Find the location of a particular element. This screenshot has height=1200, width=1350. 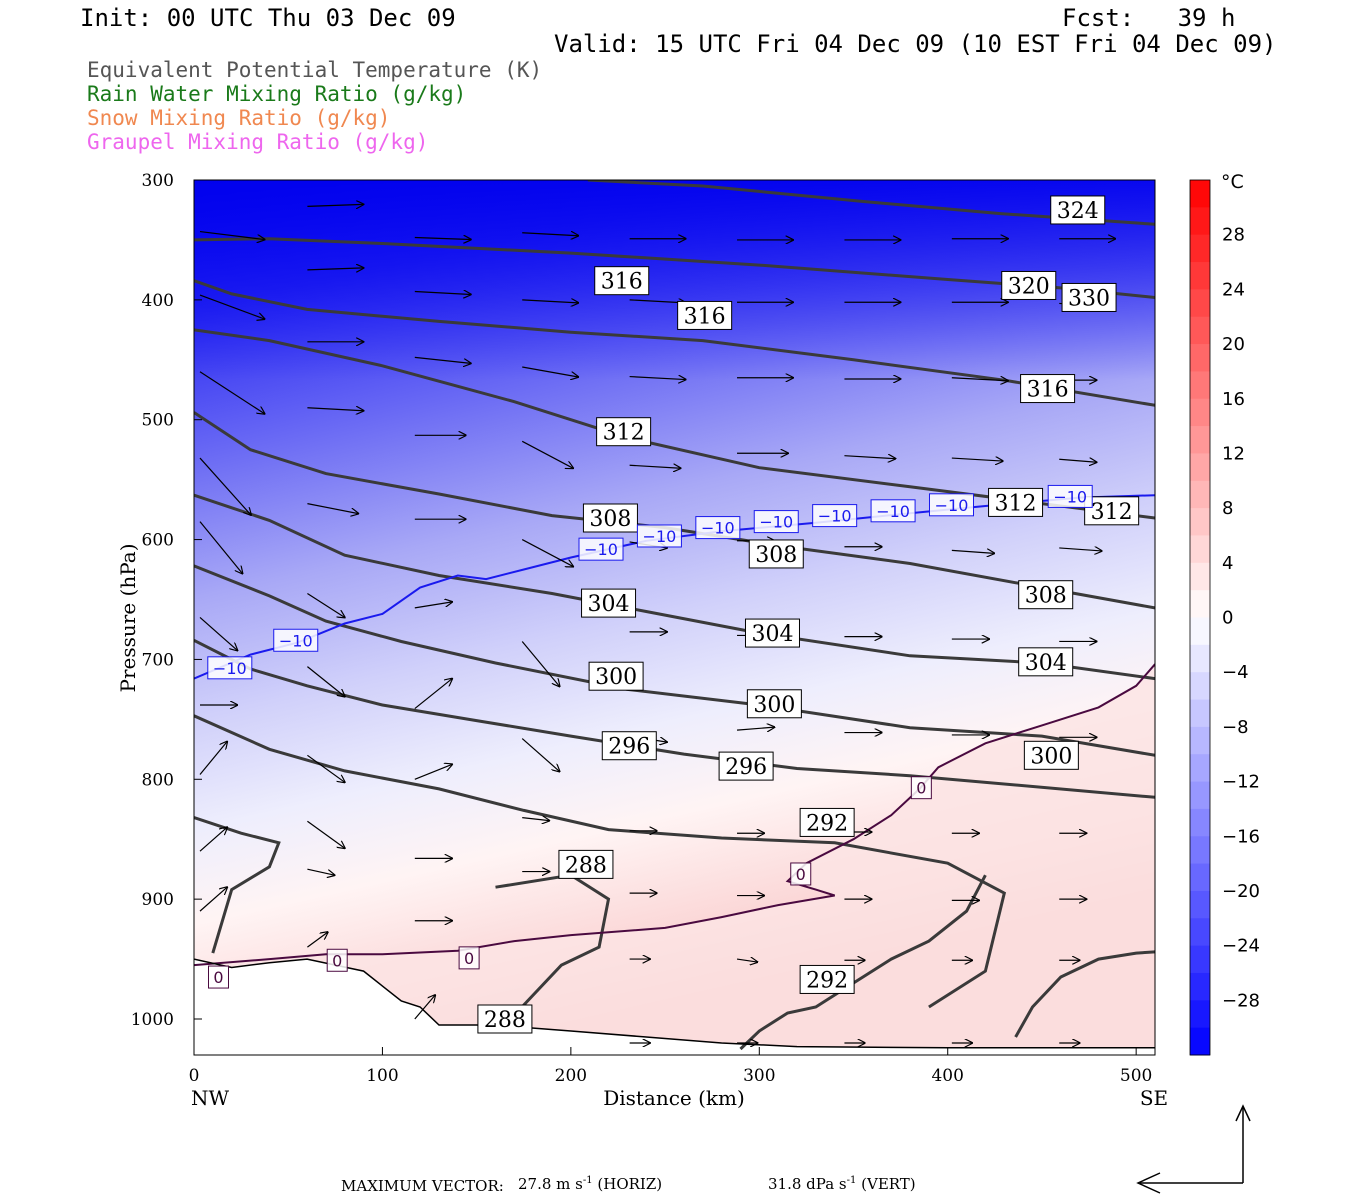

theta-e-label-text: 292 is located at coordinates (827, 980).